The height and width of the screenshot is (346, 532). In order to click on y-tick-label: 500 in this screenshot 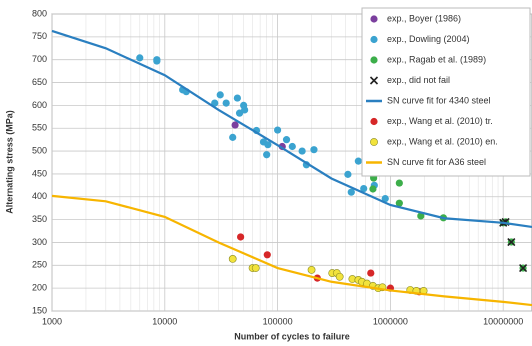, I will do `click(39, 150)`.